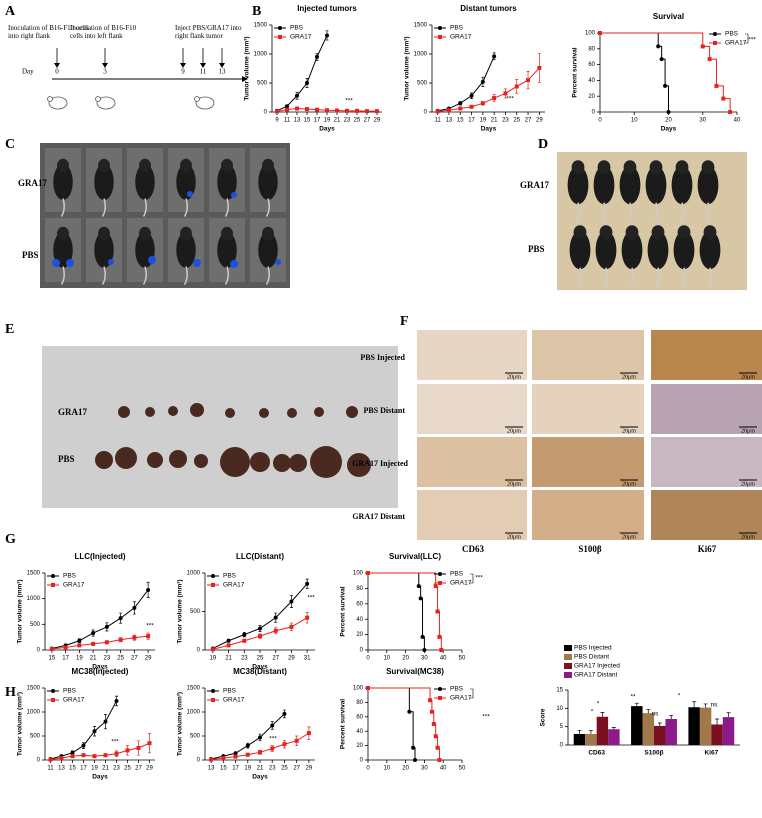 The height and width of the screenshot is (818, 762). What do you see at coordinates (28, 72) in the screenshot?
I see `day-label: Day` at bounding box center [28, 72].